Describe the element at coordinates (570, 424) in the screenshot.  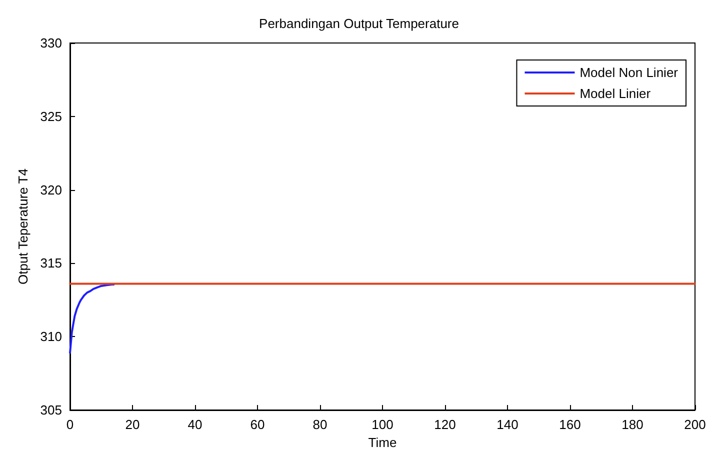
I see `x-tick-label: 160` at that location.